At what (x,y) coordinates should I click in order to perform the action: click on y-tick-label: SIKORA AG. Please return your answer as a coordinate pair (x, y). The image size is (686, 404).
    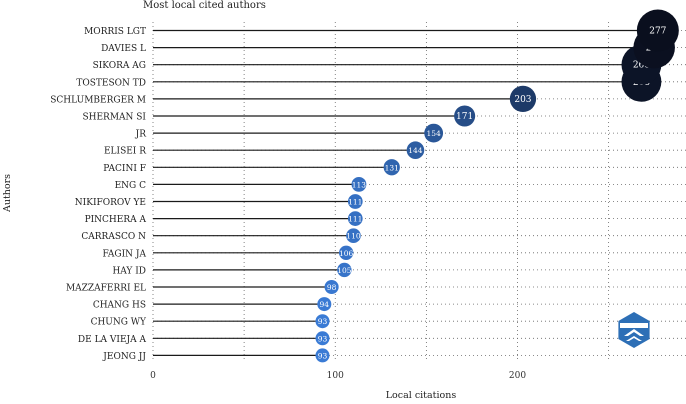
    Looking at the image, I should click on (119, 66).